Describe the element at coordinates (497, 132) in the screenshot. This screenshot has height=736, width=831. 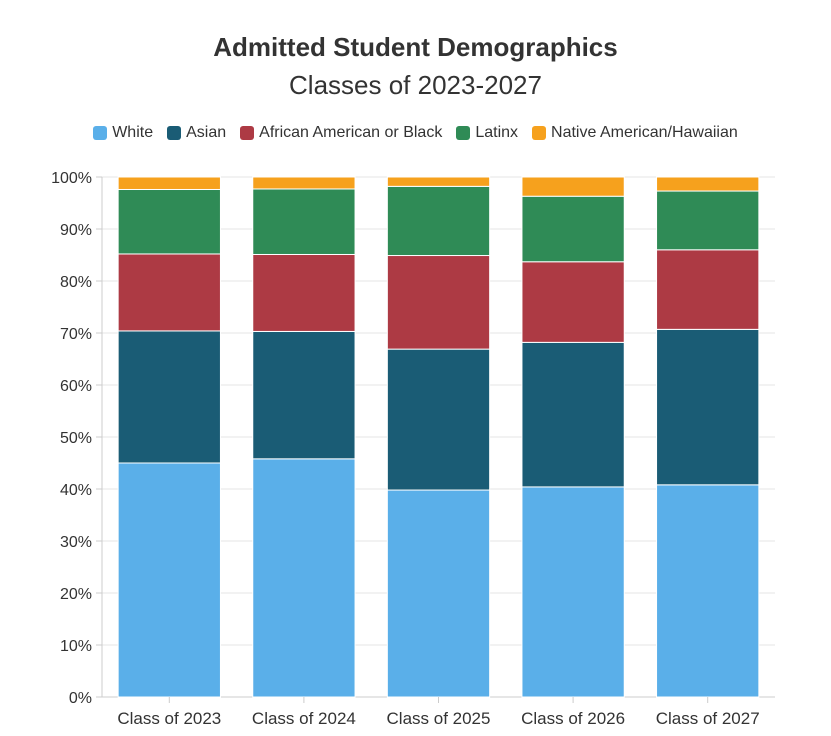
I see `legend-label: Latinx` at that location.